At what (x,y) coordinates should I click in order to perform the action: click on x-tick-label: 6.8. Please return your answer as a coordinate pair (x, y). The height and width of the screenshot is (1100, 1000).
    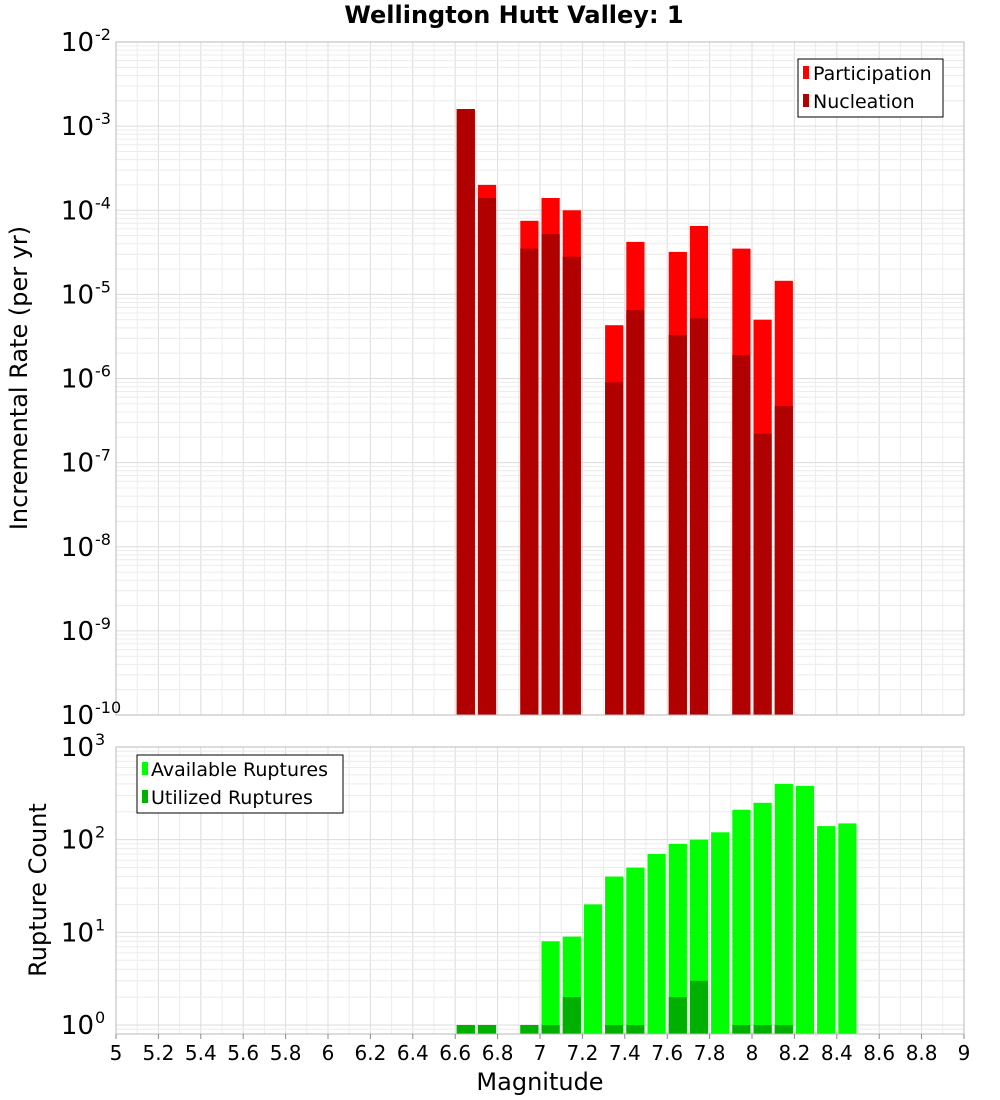
    Looking at the image, I should click on (498, 1053).